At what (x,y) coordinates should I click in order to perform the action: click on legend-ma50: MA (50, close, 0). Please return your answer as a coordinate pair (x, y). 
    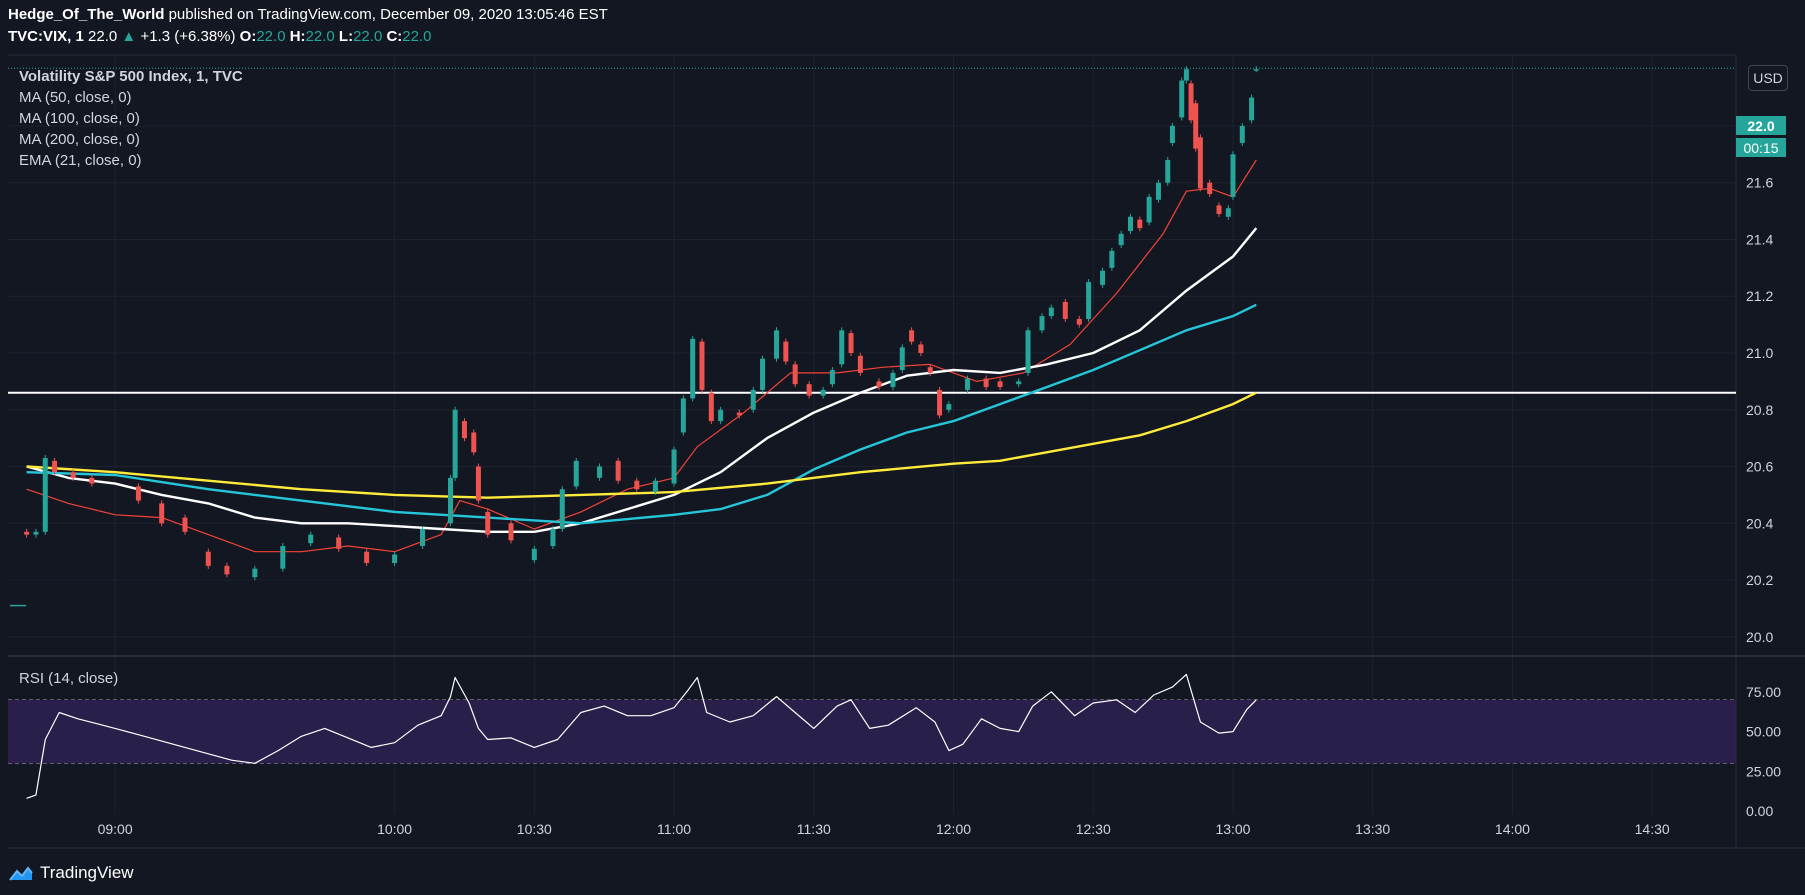
    Looking at the image, I should click on (75, 97).